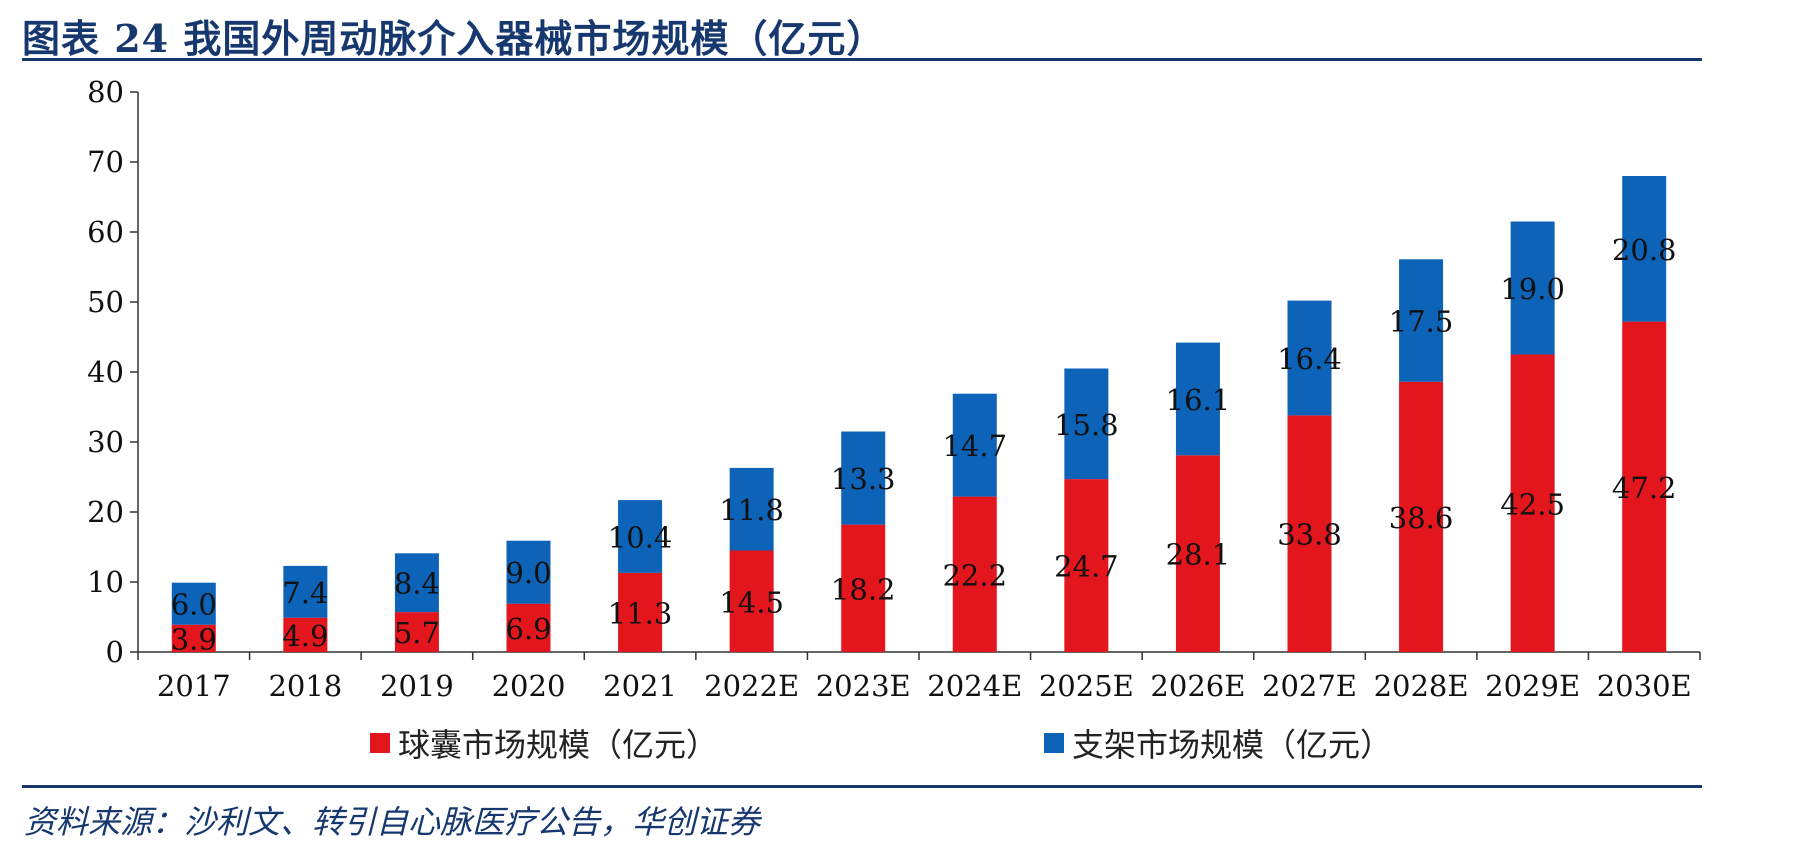 Image resolution: width=1801 pixels, height=848 pixels. Describe the element at coordinates (380, 743) in the screenshot. I see `legend-swatch-balloon` at that location.